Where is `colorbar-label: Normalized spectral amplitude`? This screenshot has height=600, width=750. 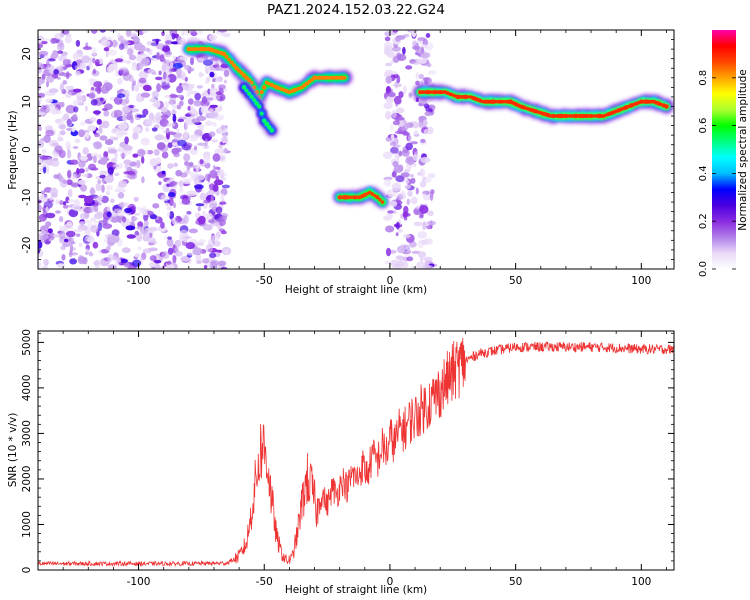
colorbar-label: Normalized spectral amplitude is located at coordinates (743, 149).